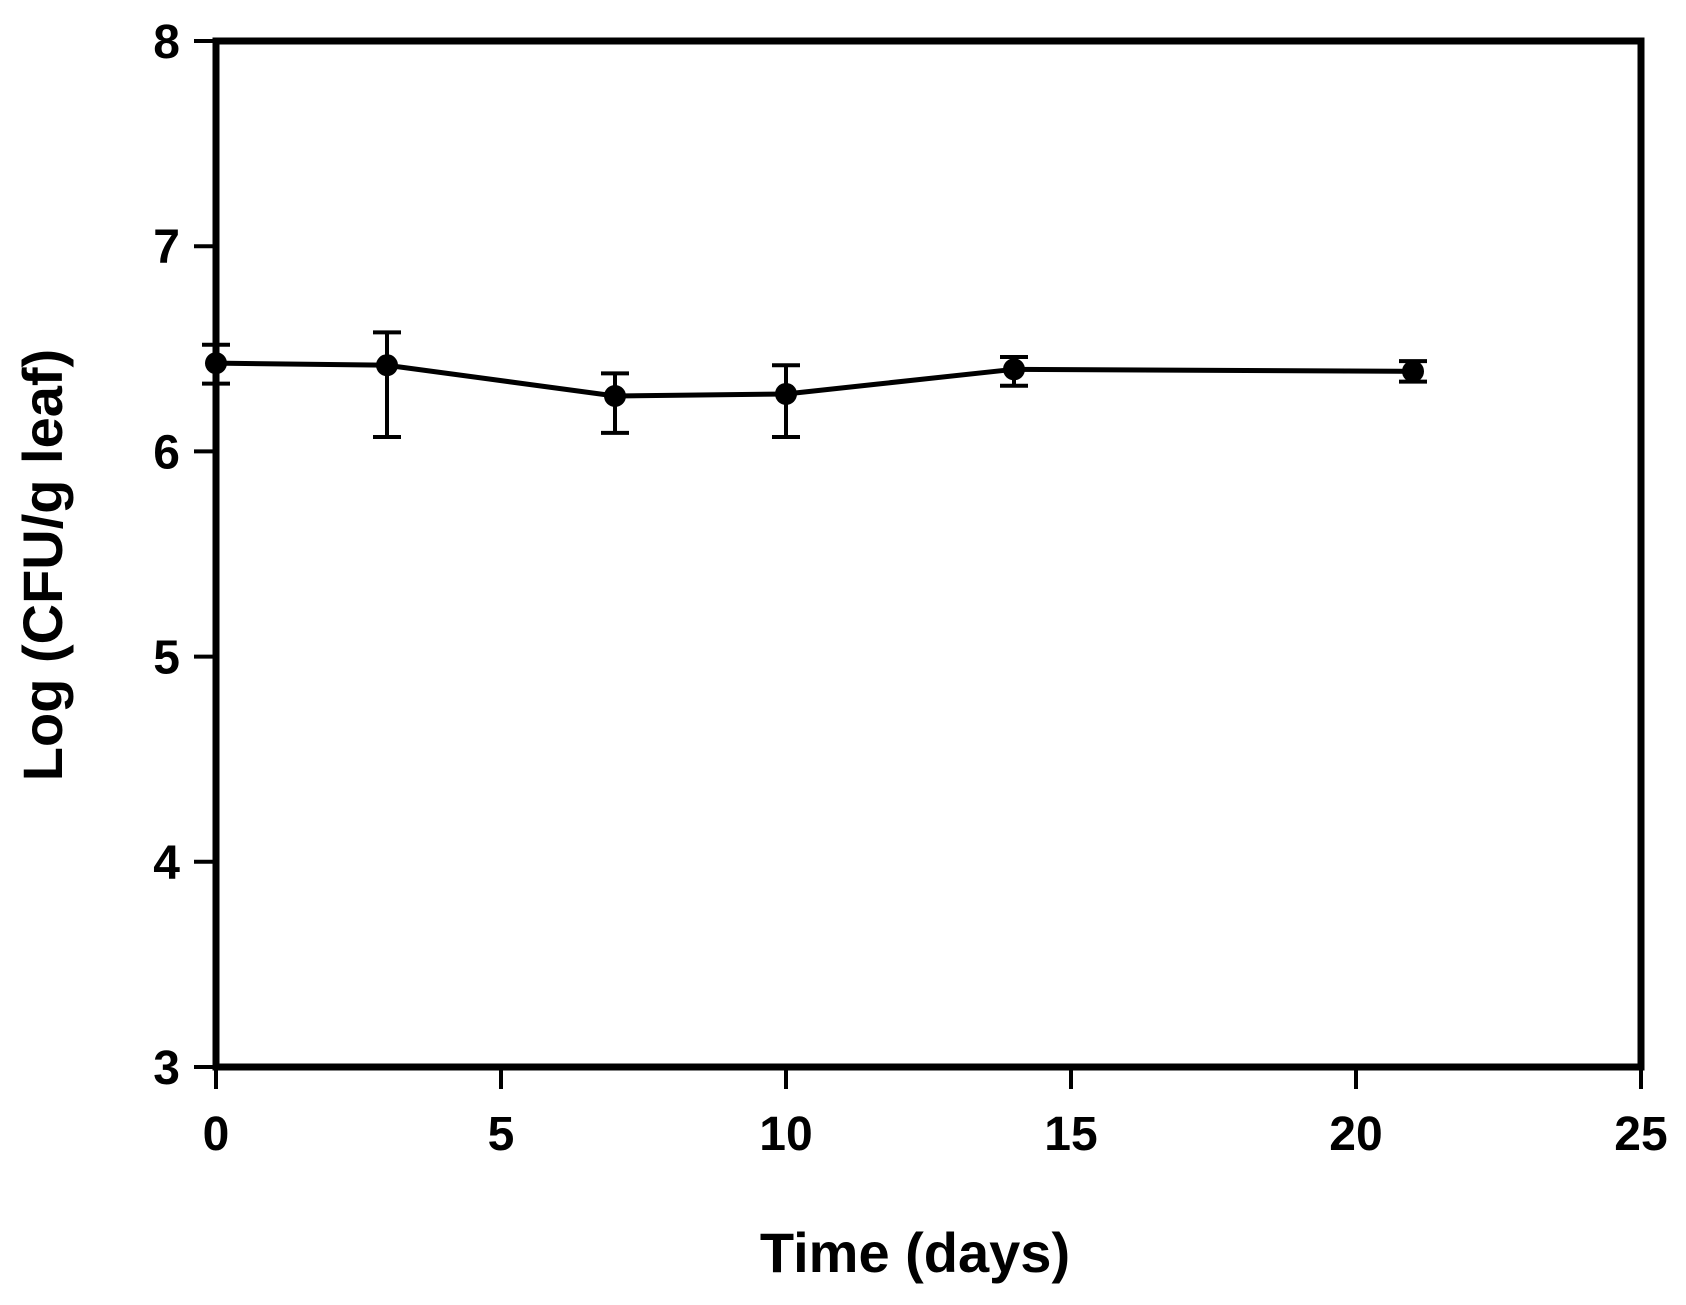 This screenshot has width=1686, height=1305. I want to click on x-axis-tick-labels: 0 5 10 15 20 25, so click(935, 1134).